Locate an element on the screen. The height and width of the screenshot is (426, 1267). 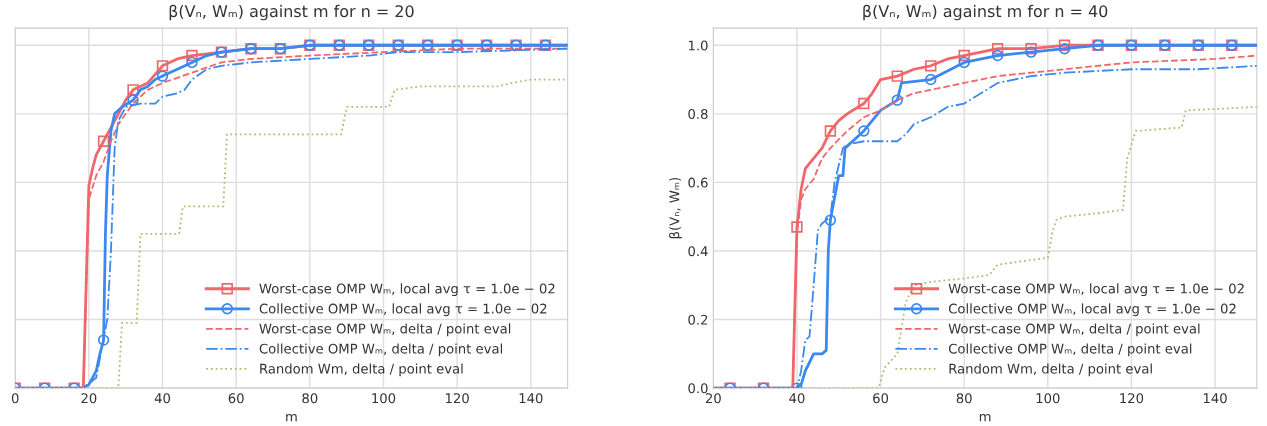
x-tick-label: 0 is located at coordinates (15, 398).